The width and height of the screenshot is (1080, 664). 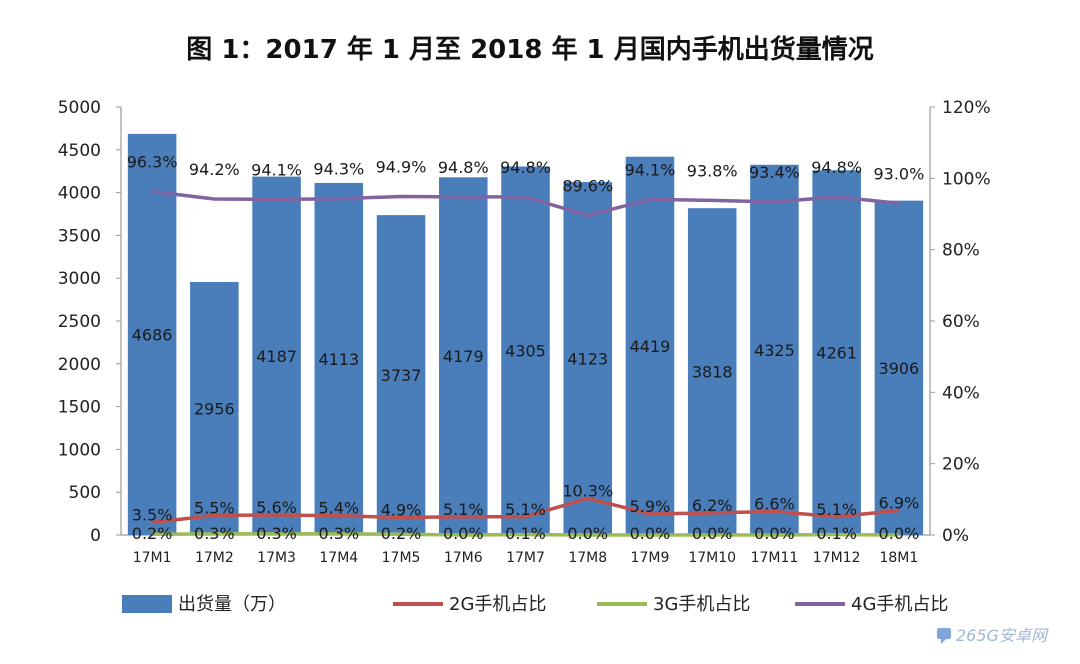 I want to click on right-tick-label: 40%, so click(x=961, y=393).